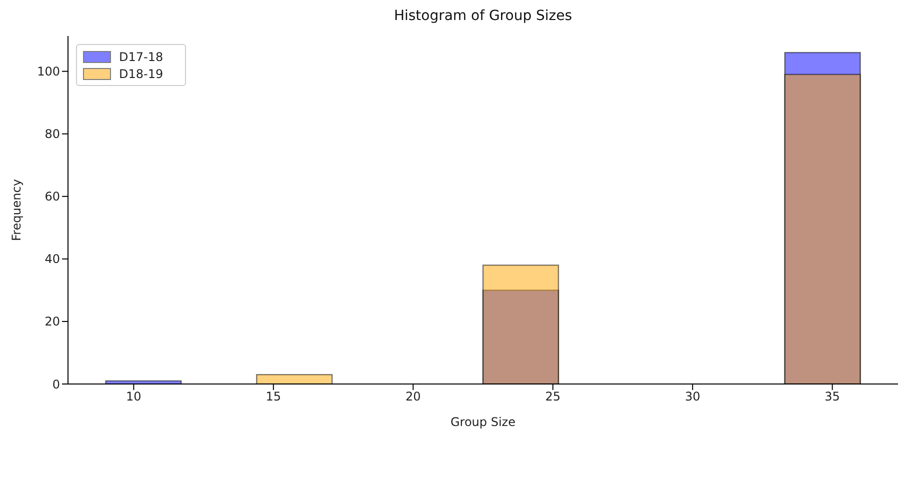  What do you see at coordinates (553, 397) in the screenshot?
I see `x-tick-label: 25` at bounding box center [553, 397].